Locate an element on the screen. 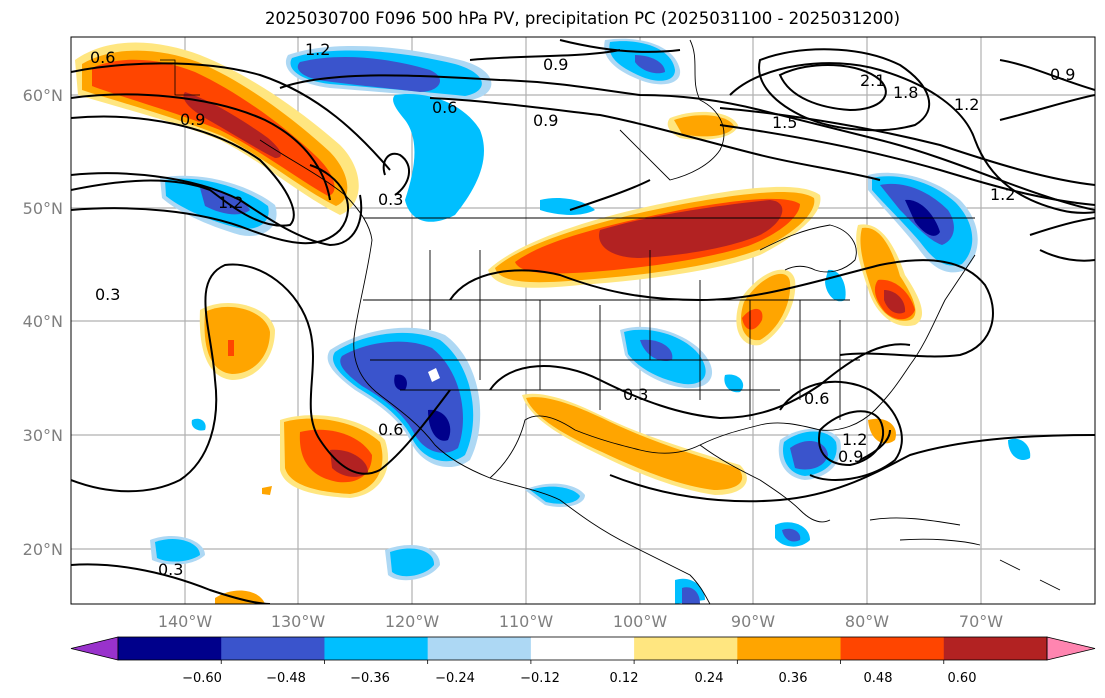  colorbar-extend-max is located at coordinates (1071, 648).